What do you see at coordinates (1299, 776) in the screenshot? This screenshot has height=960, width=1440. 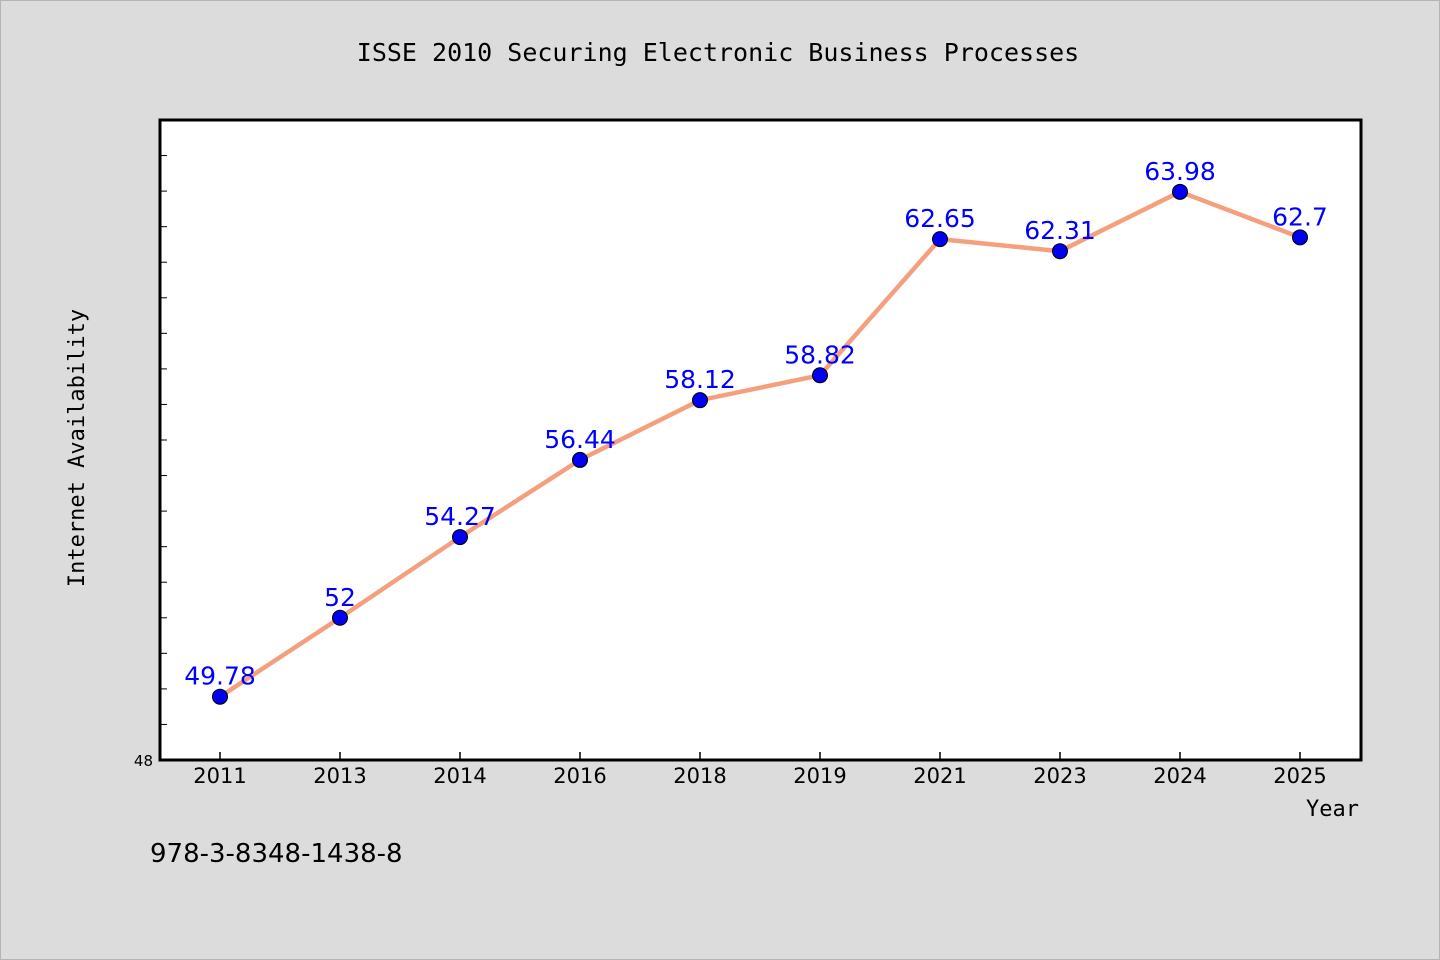 I see `x-tick-label: 2025` at bounding box center [1299, 776].